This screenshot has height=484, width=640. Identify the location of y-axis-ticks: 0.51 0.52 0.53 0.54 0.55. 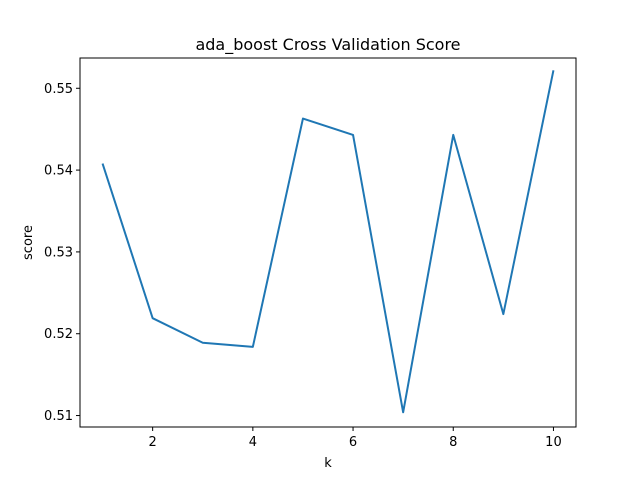
(62, 253).